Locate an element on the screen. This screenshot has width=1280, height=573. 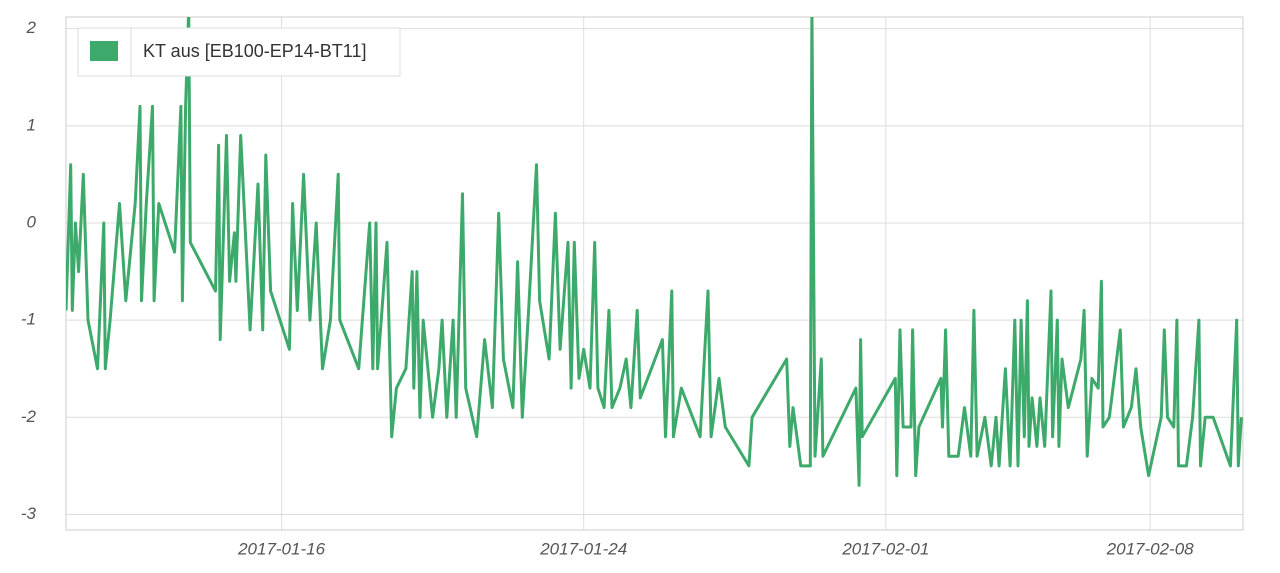
x-tick-label: 2017-02-08 is located at coordinates (1150, 548).